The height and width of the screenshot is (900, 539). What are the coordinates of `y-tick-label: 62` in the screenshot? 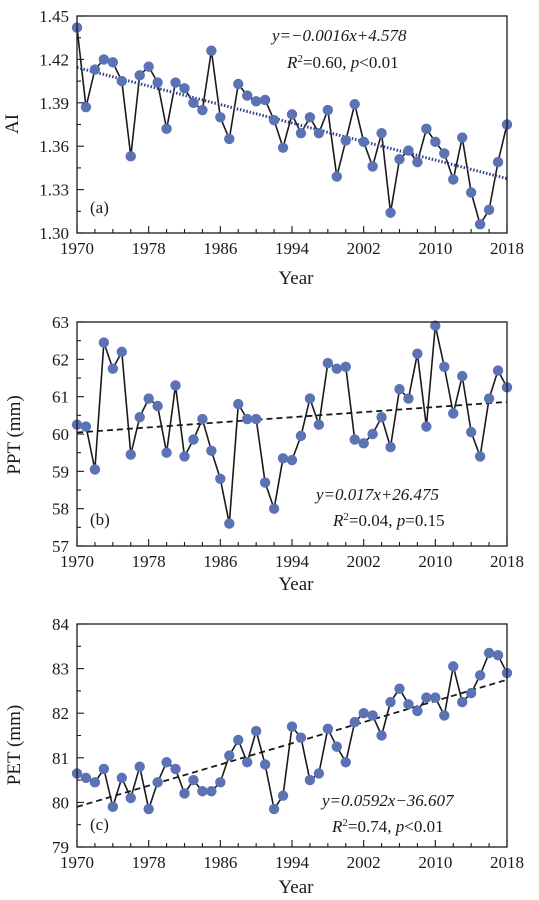 It's located at (60, 359).